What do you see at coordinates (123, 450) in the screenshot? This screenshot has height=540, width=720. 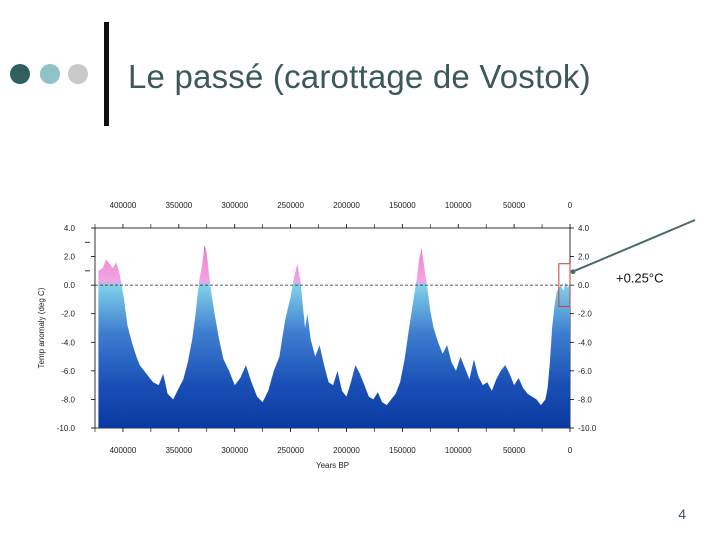 I see `x-tick-label-bottom: 400000` at bounding box center [123, 450].